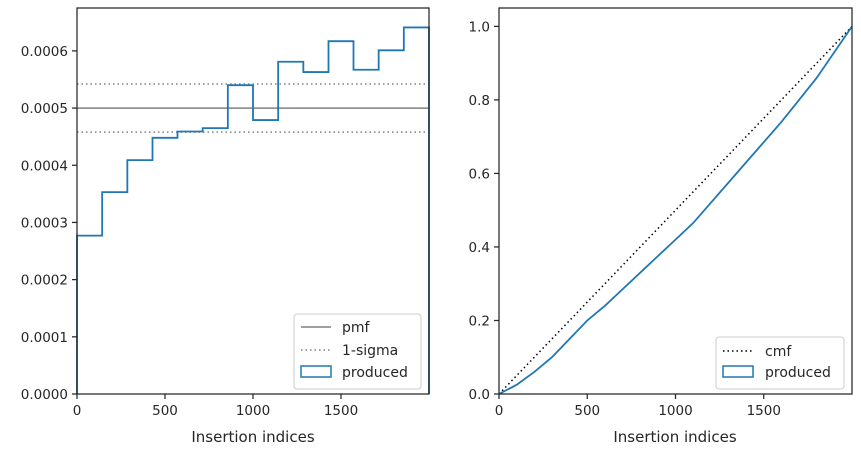 This screenshot has width=861, height=453. I want to click on y-tick-label: 1.0, so click(479, 27).